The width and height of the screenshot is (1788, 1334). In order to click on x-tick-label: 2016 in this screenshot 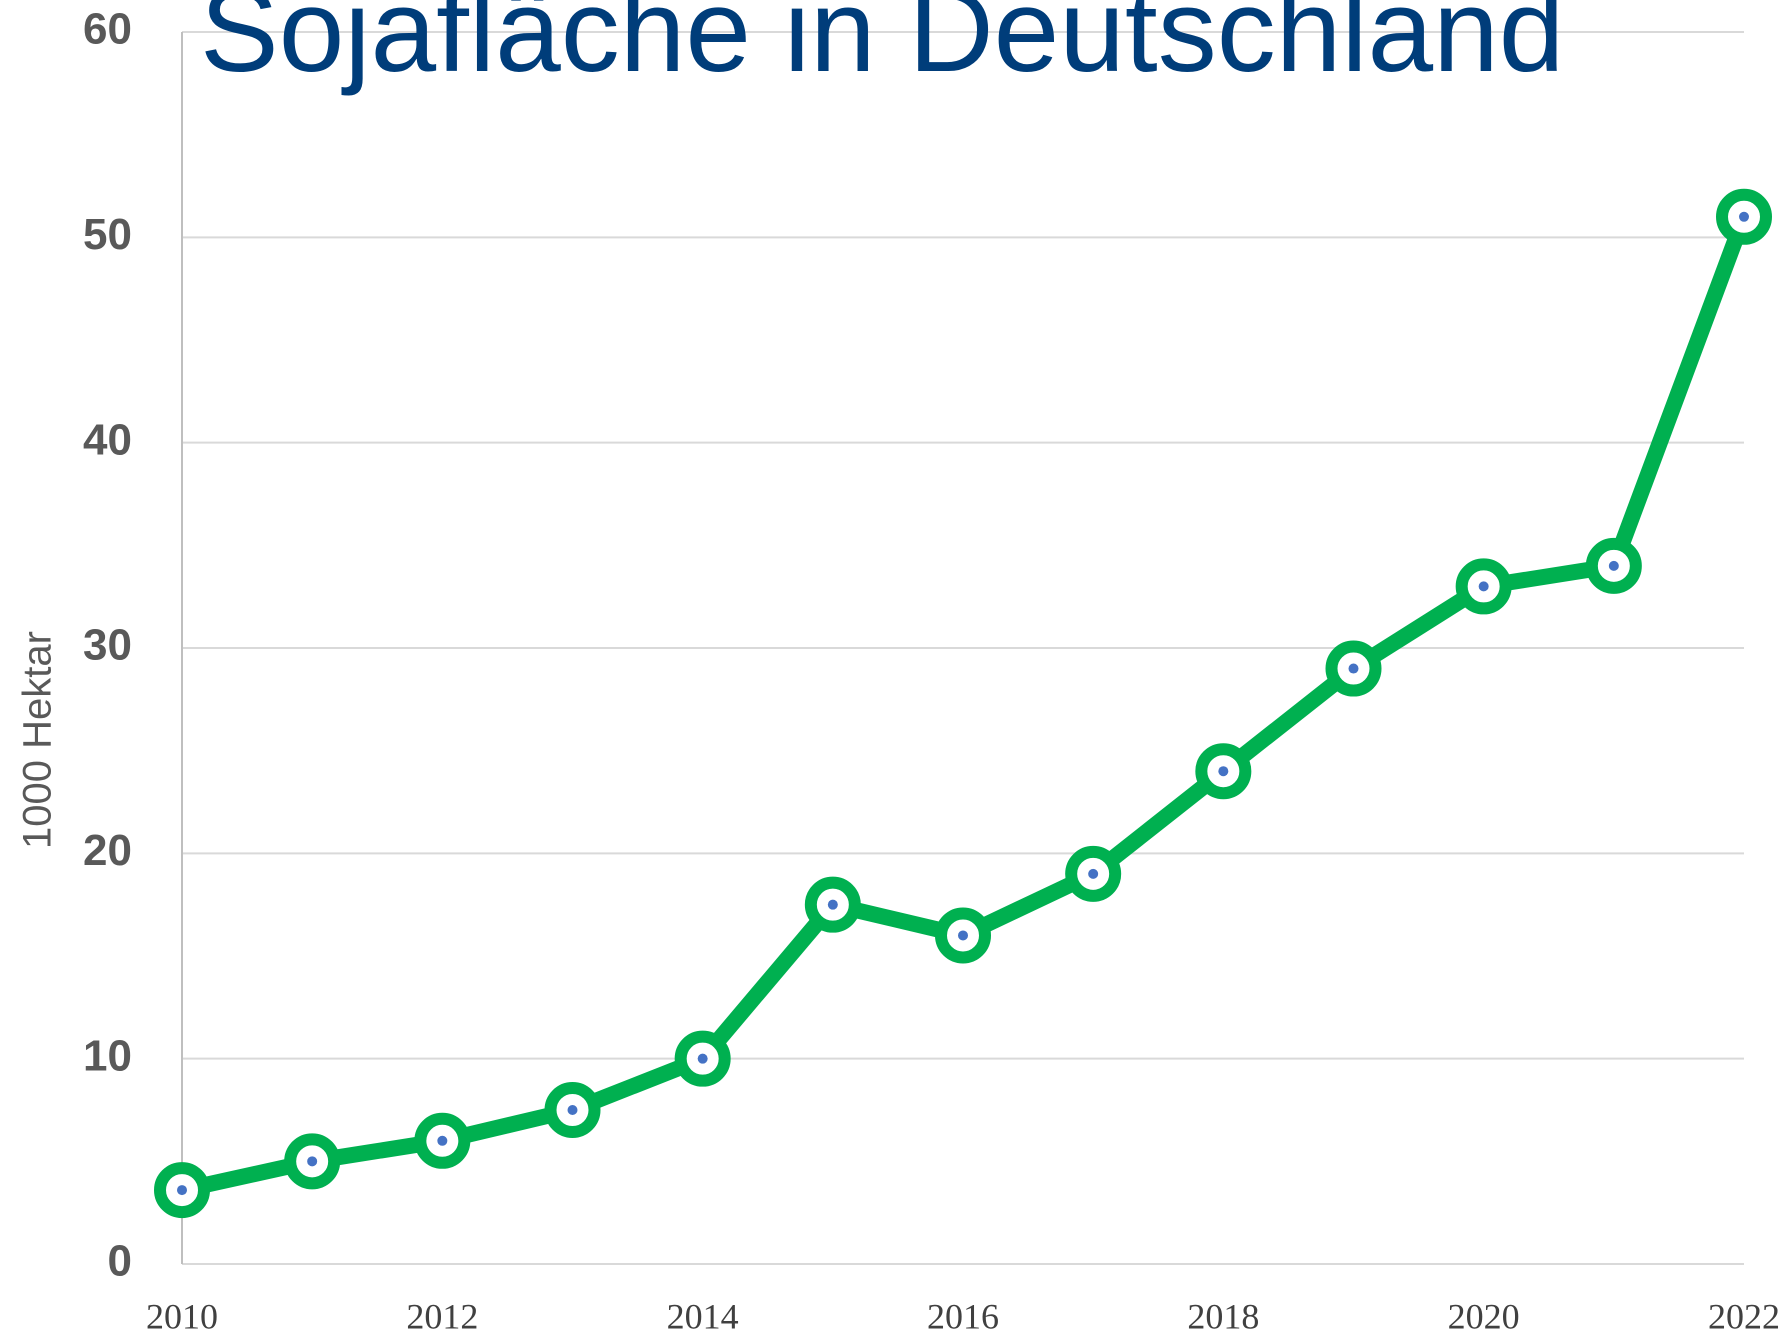, I will do `click(963, 1315)`.